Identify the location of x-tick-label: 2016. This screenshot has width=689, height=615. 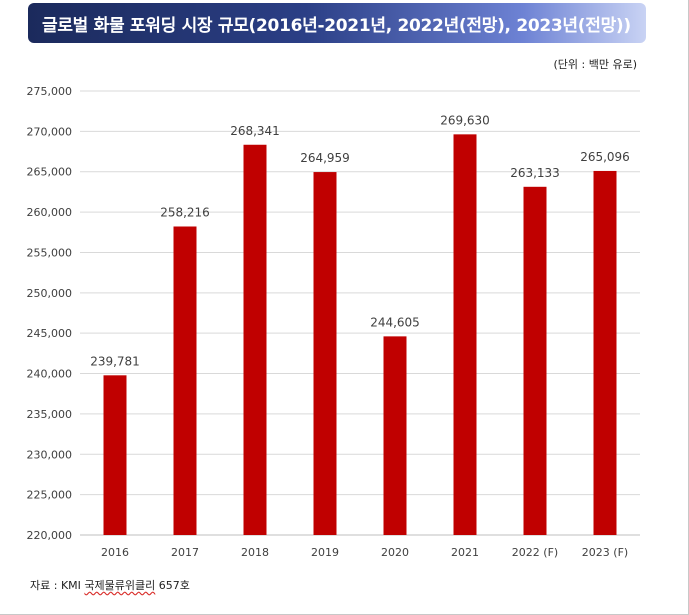
(115, 552).